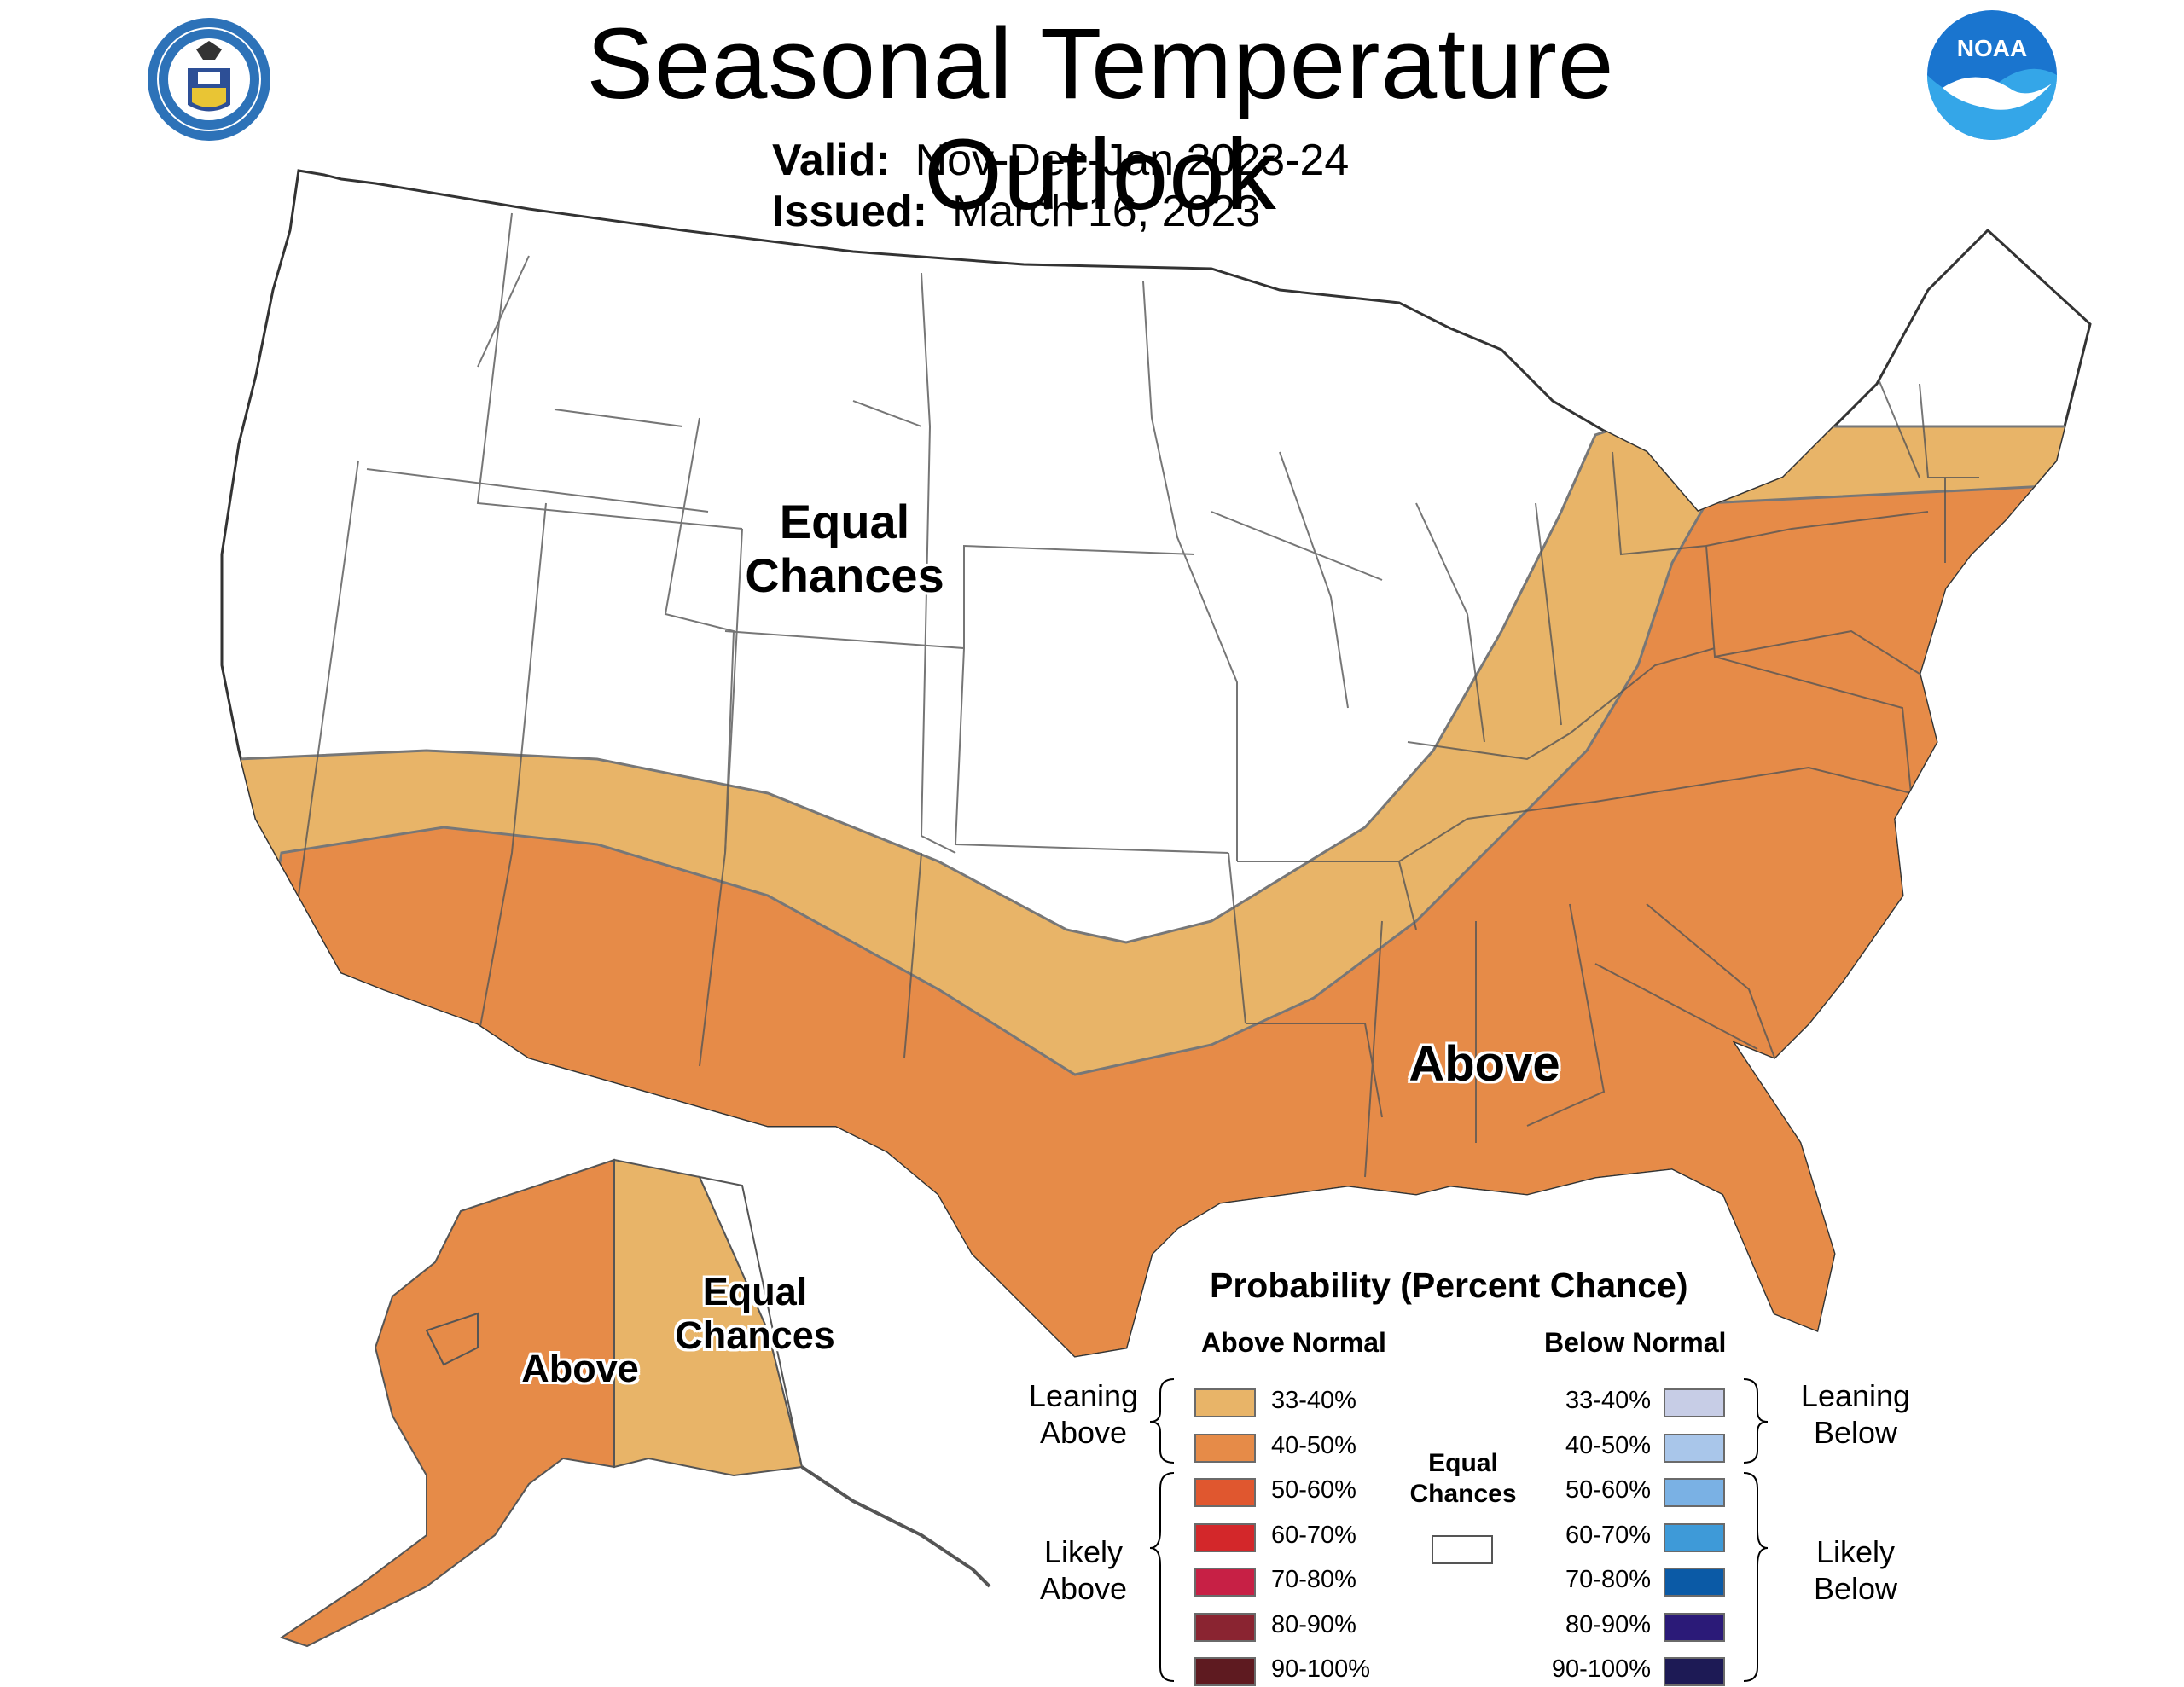 This screenshot has height=1687, width=2184. I want to click on svg-text: NOAA, so click(1992, 48).